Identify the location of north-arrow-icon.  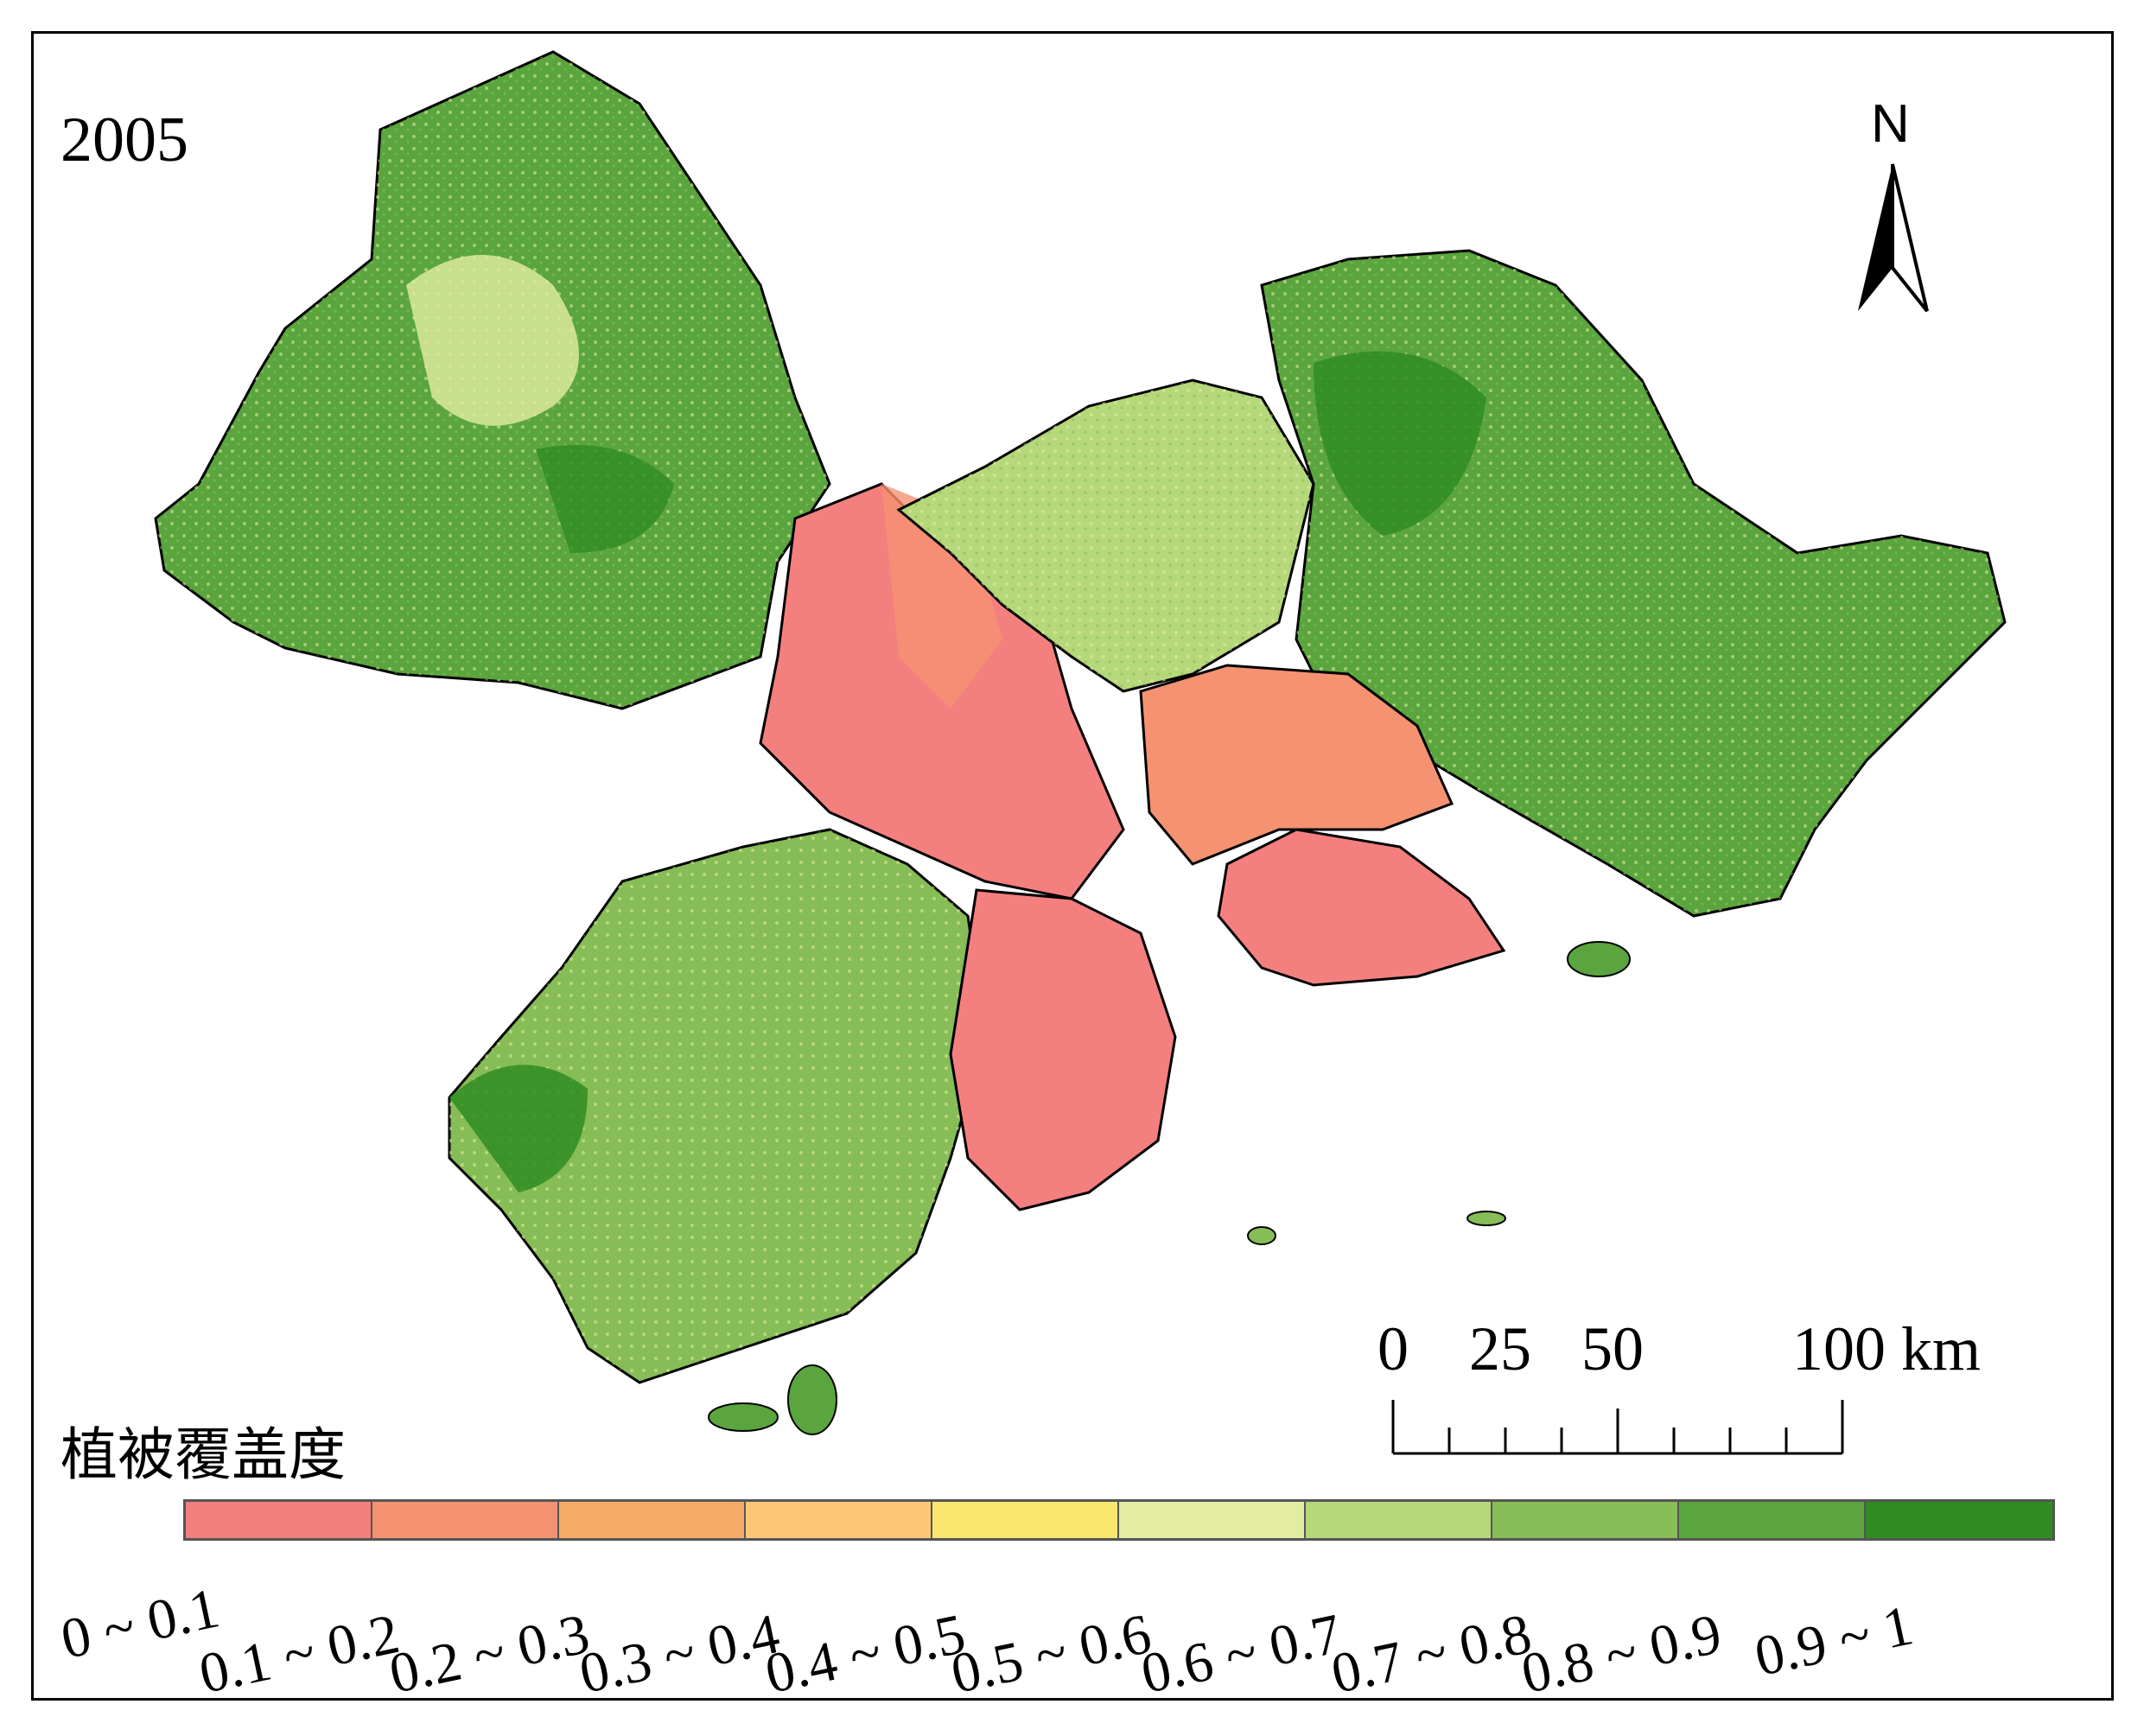
(1893, 238).